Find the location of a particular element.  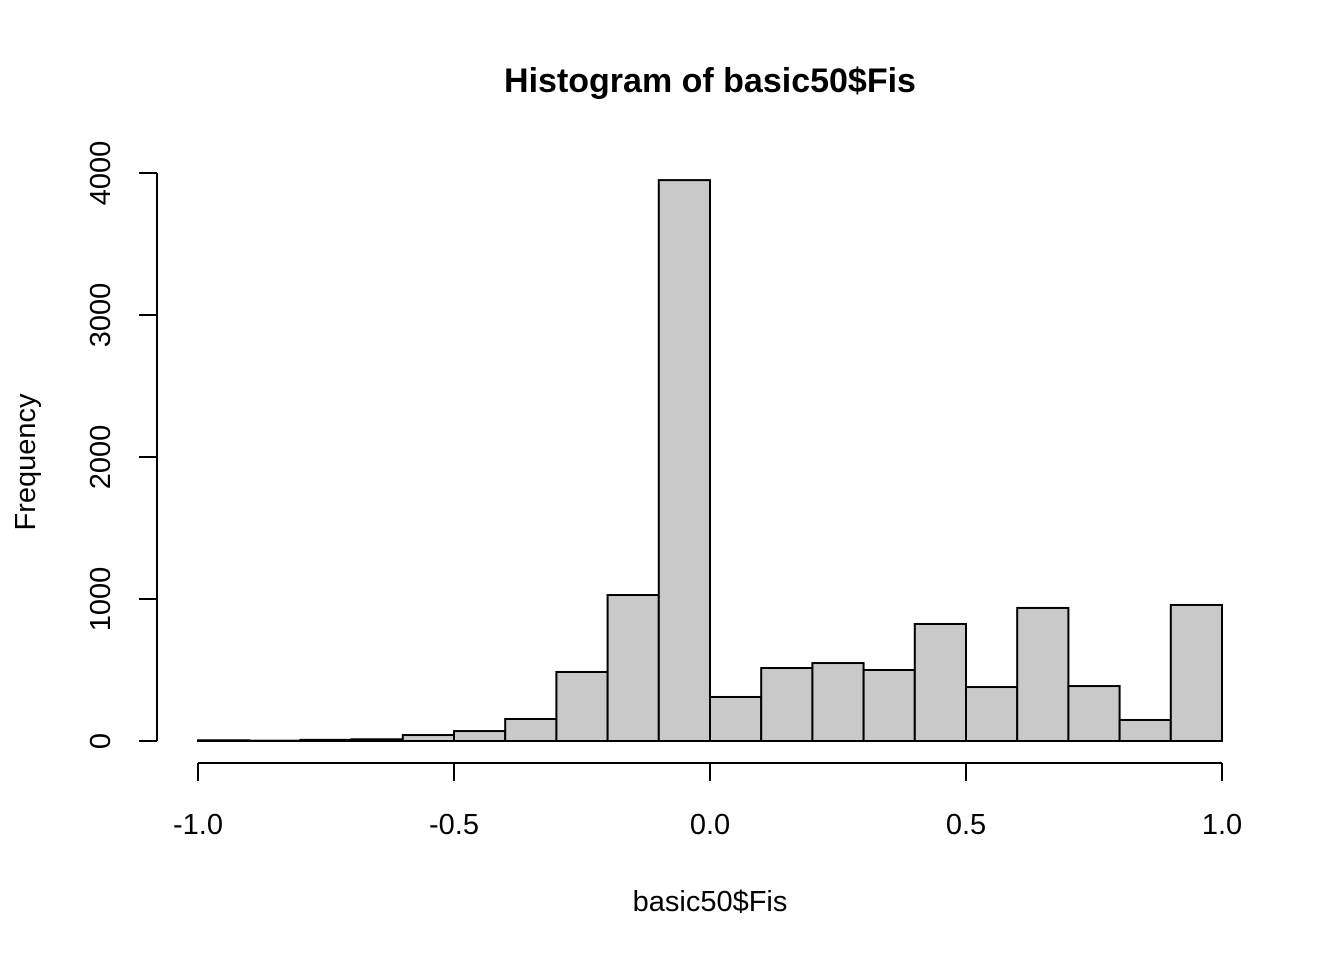

x-tick-label: 0.5 is located at coordinates (966, 825).